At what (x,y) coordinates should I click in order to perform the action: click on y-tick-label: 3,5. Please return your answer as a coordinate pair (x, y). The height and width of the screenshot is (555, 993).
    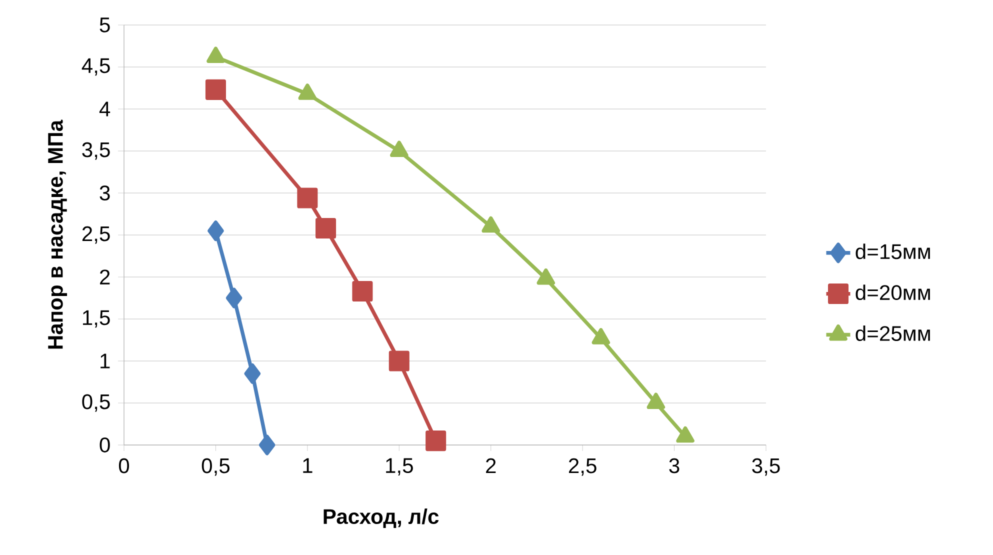
    Looking at the image, I should click on (96, 151).